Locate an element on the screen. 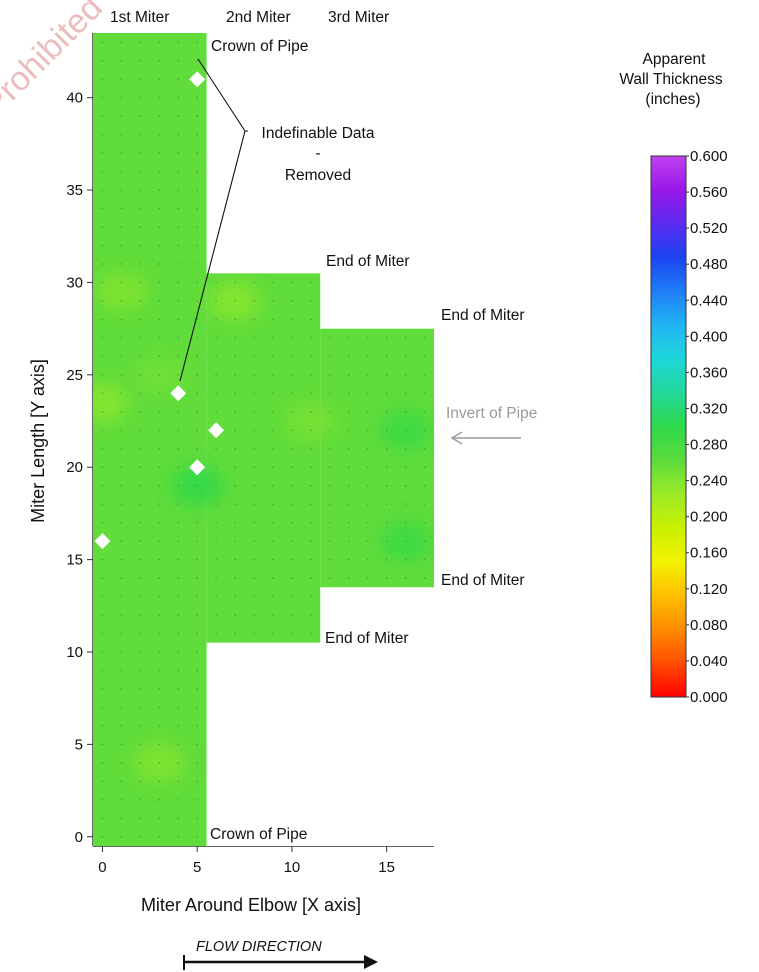 This screenshot has height=972, width=759. colorbar-tick-label: 0.440 is located at coordinates (709, 300).